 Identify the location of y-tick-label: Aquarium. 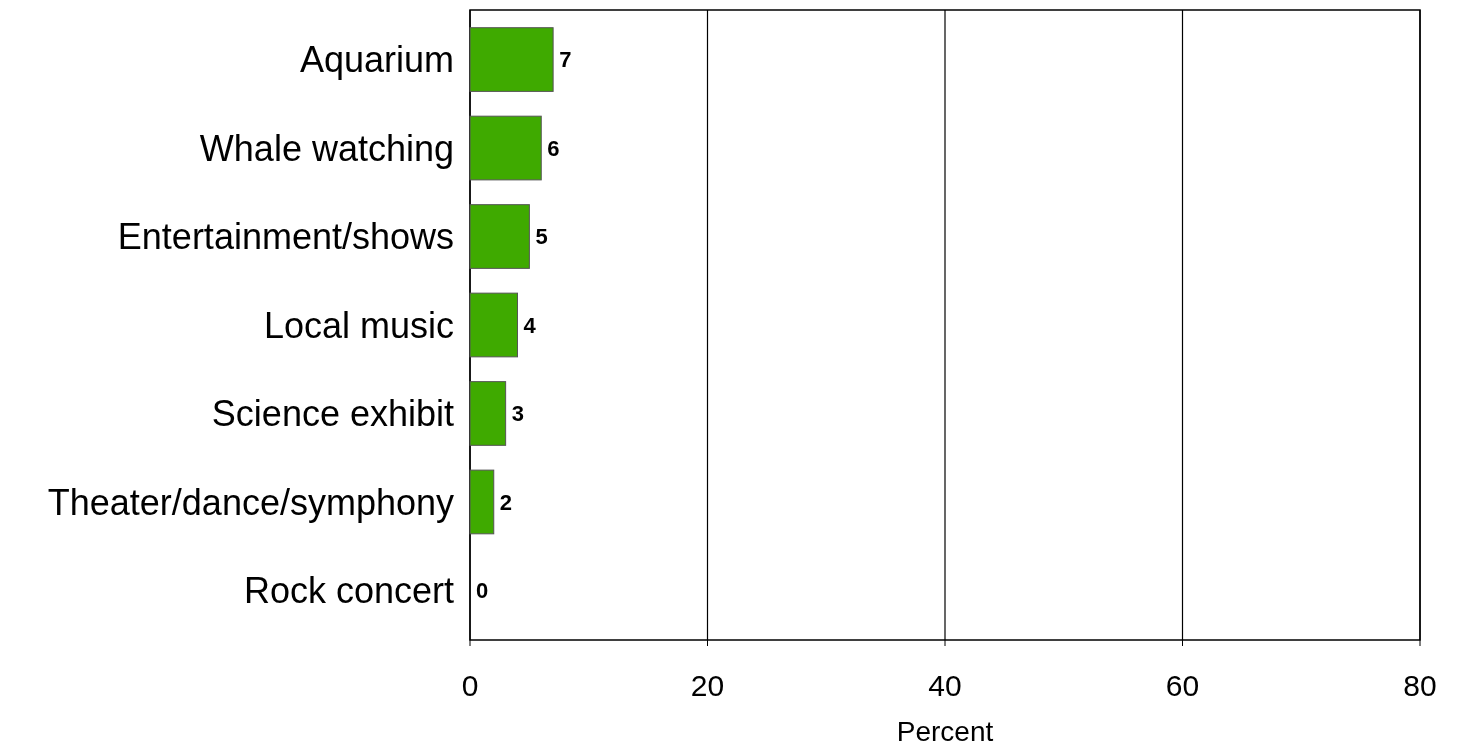
(376, 60).